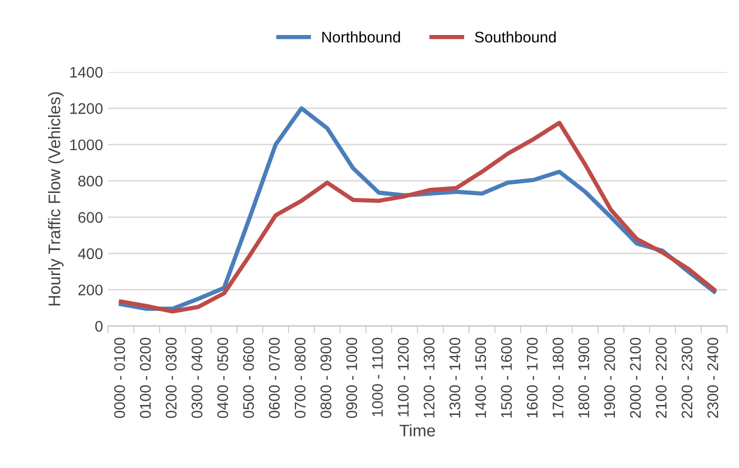 Image resolution: width=739 pixels, height=468 pixels. Describe the element at coordinates (403, 377) in the screenshot. I see `x-tick-label: 1100 - 1200` at that location.